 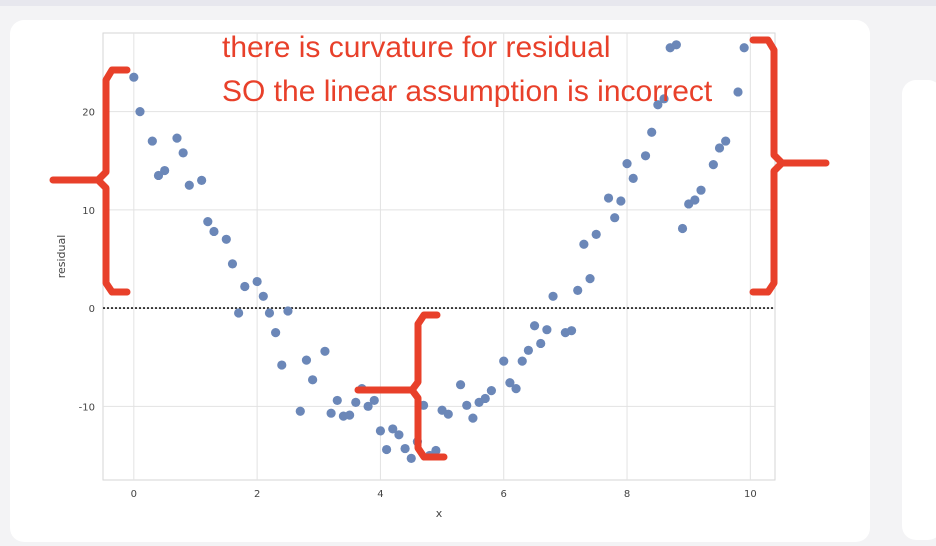 I want to click on left-brace, so click(x=90, y=181).